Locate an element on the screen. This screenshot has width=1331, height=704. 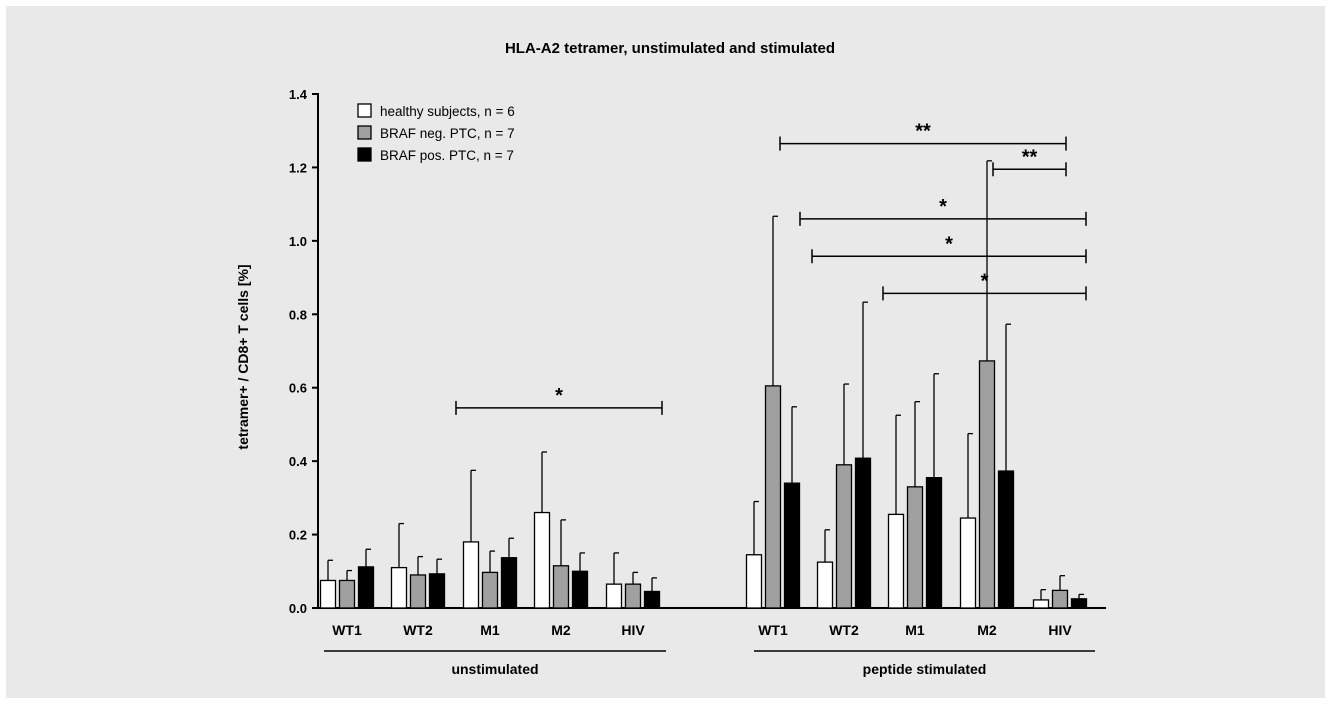
y-tick-label: 1.0 is located at coordinates (298, 241).